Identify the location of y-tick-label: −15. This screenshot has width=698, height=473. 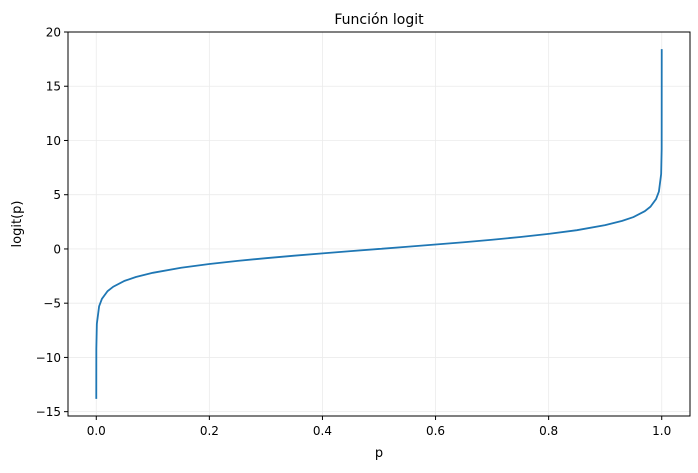
(48, 412).